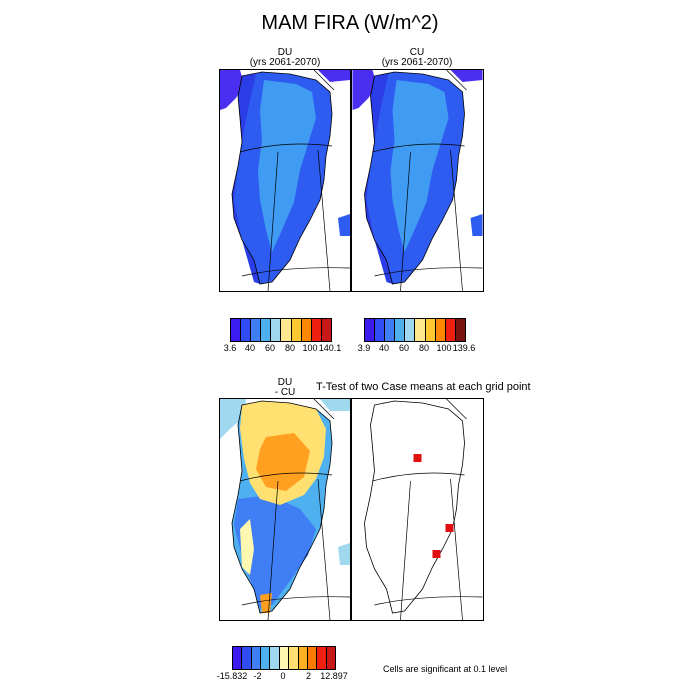 The height and width of the screenshot is (700, 700). I want to click on colorbar-cu, so click(415, 330).